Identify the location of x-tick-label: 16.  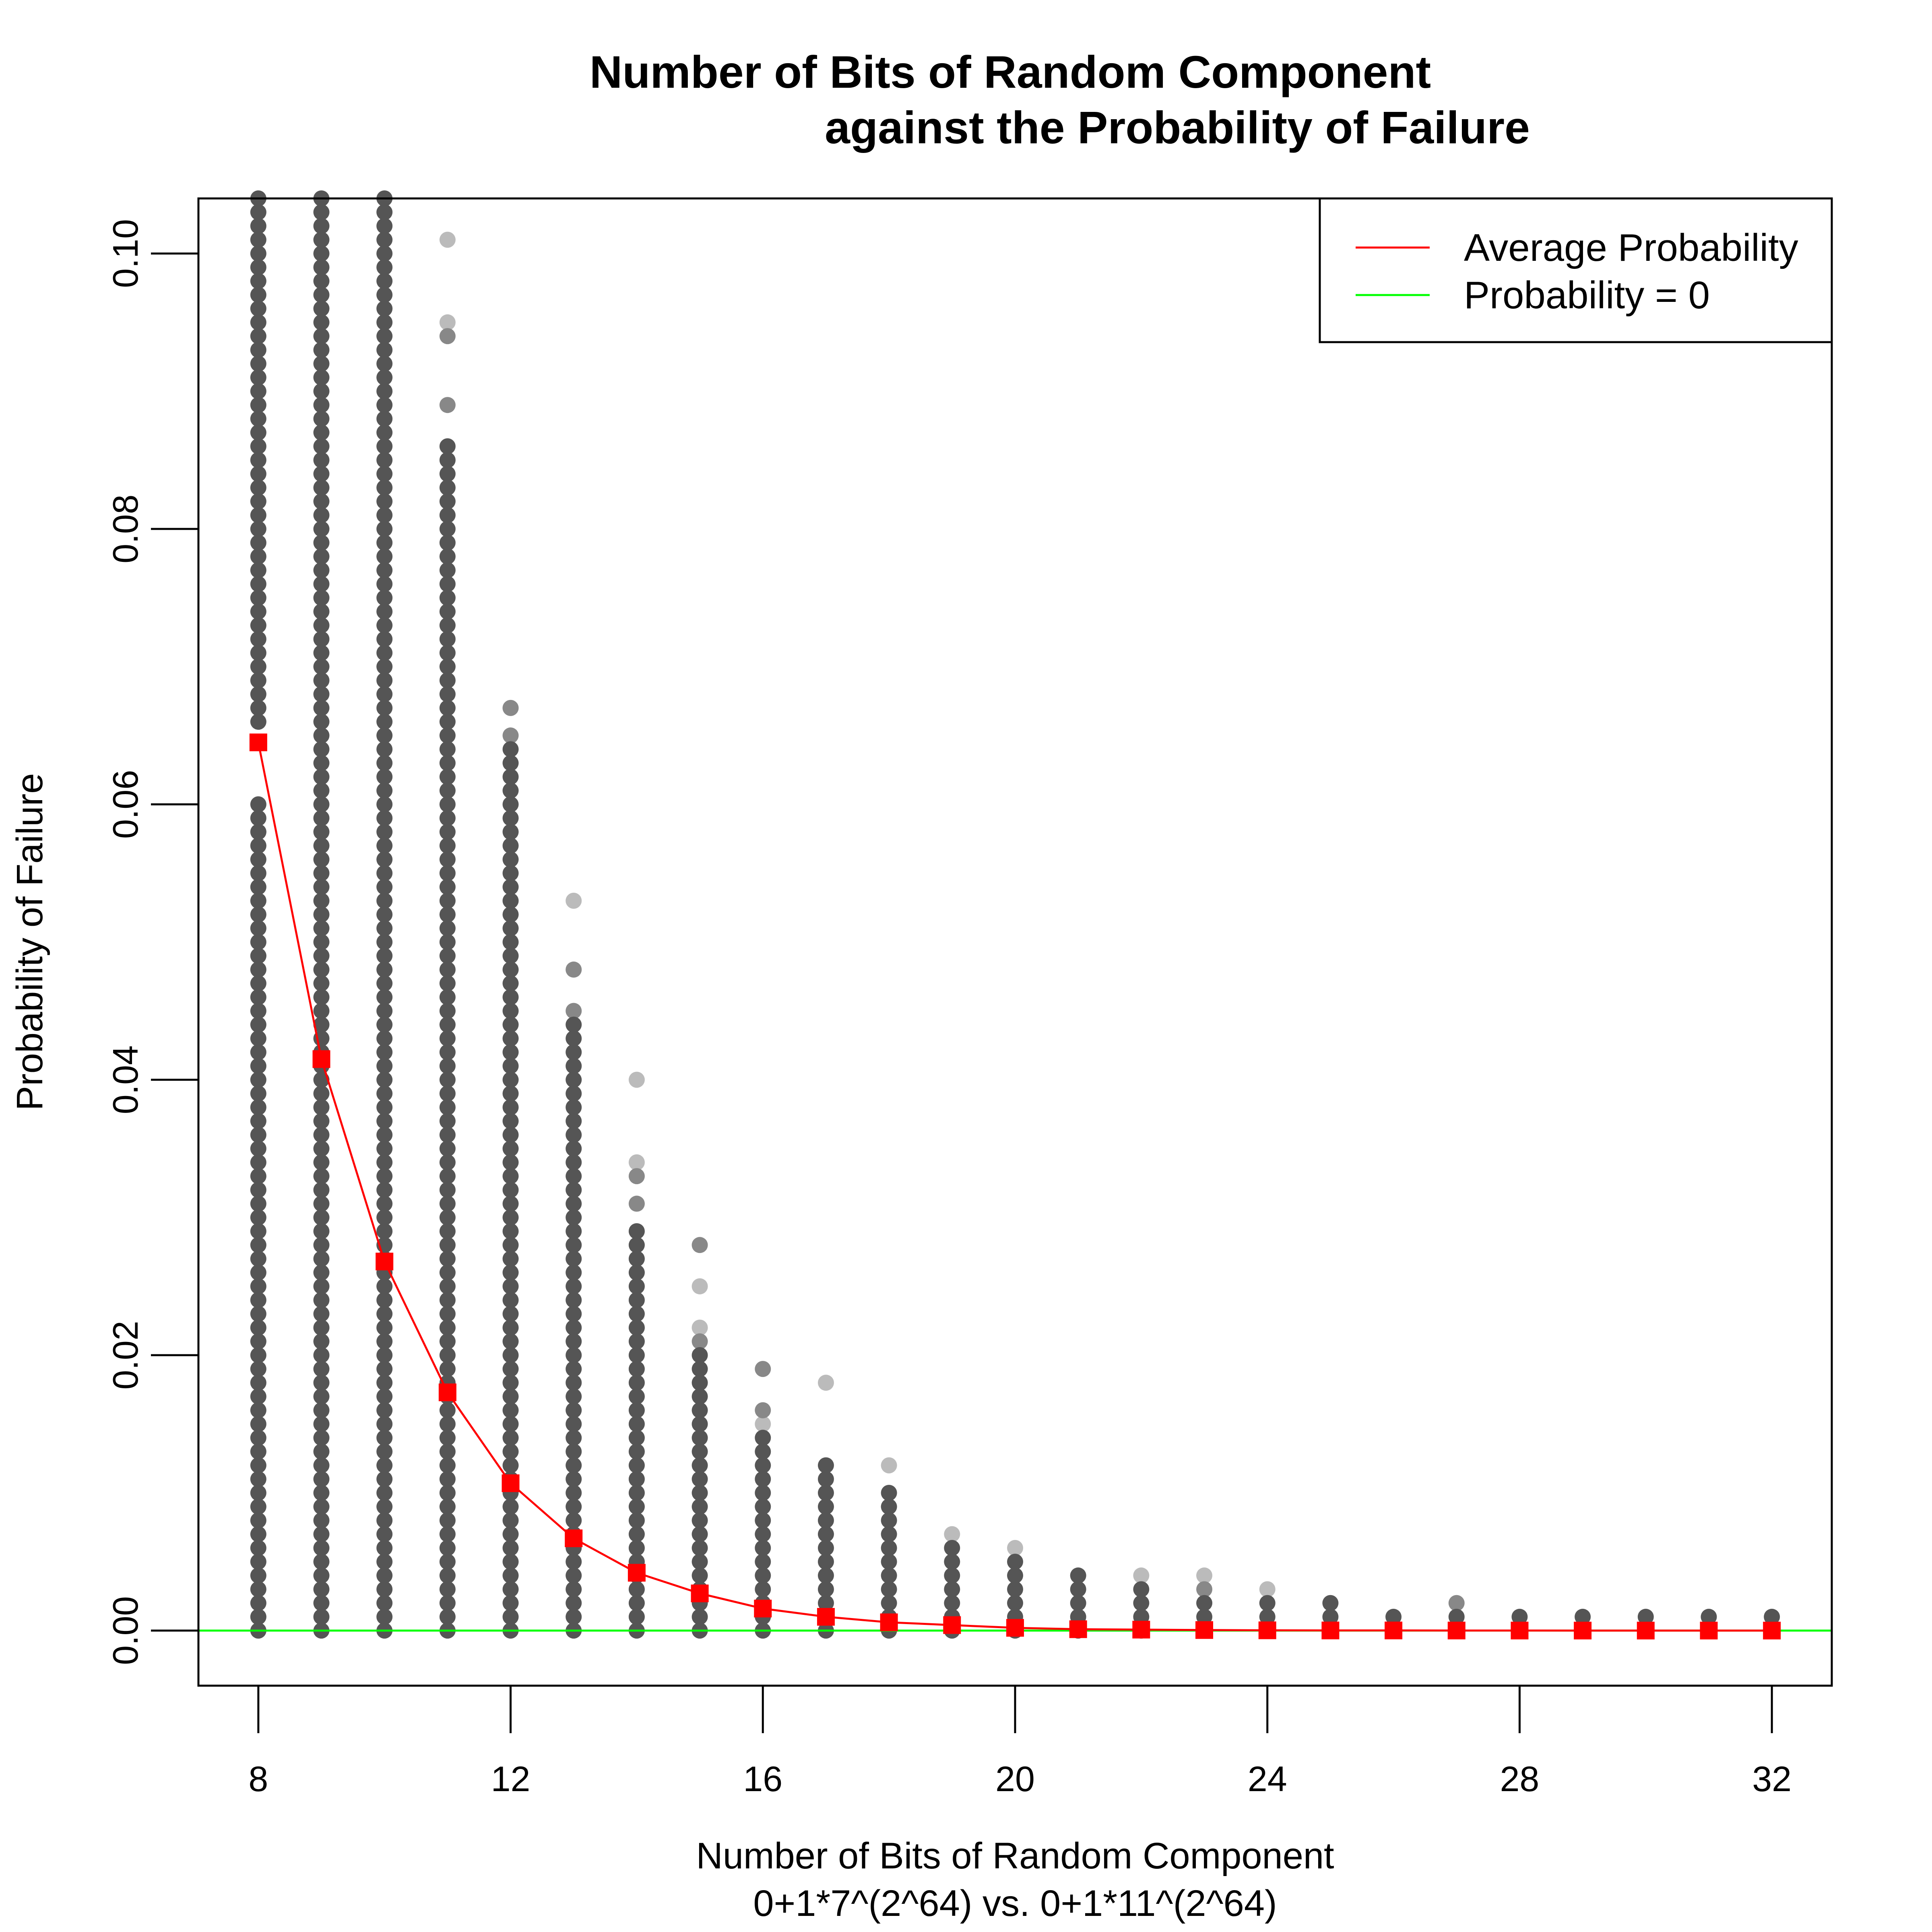
(762, 1779).